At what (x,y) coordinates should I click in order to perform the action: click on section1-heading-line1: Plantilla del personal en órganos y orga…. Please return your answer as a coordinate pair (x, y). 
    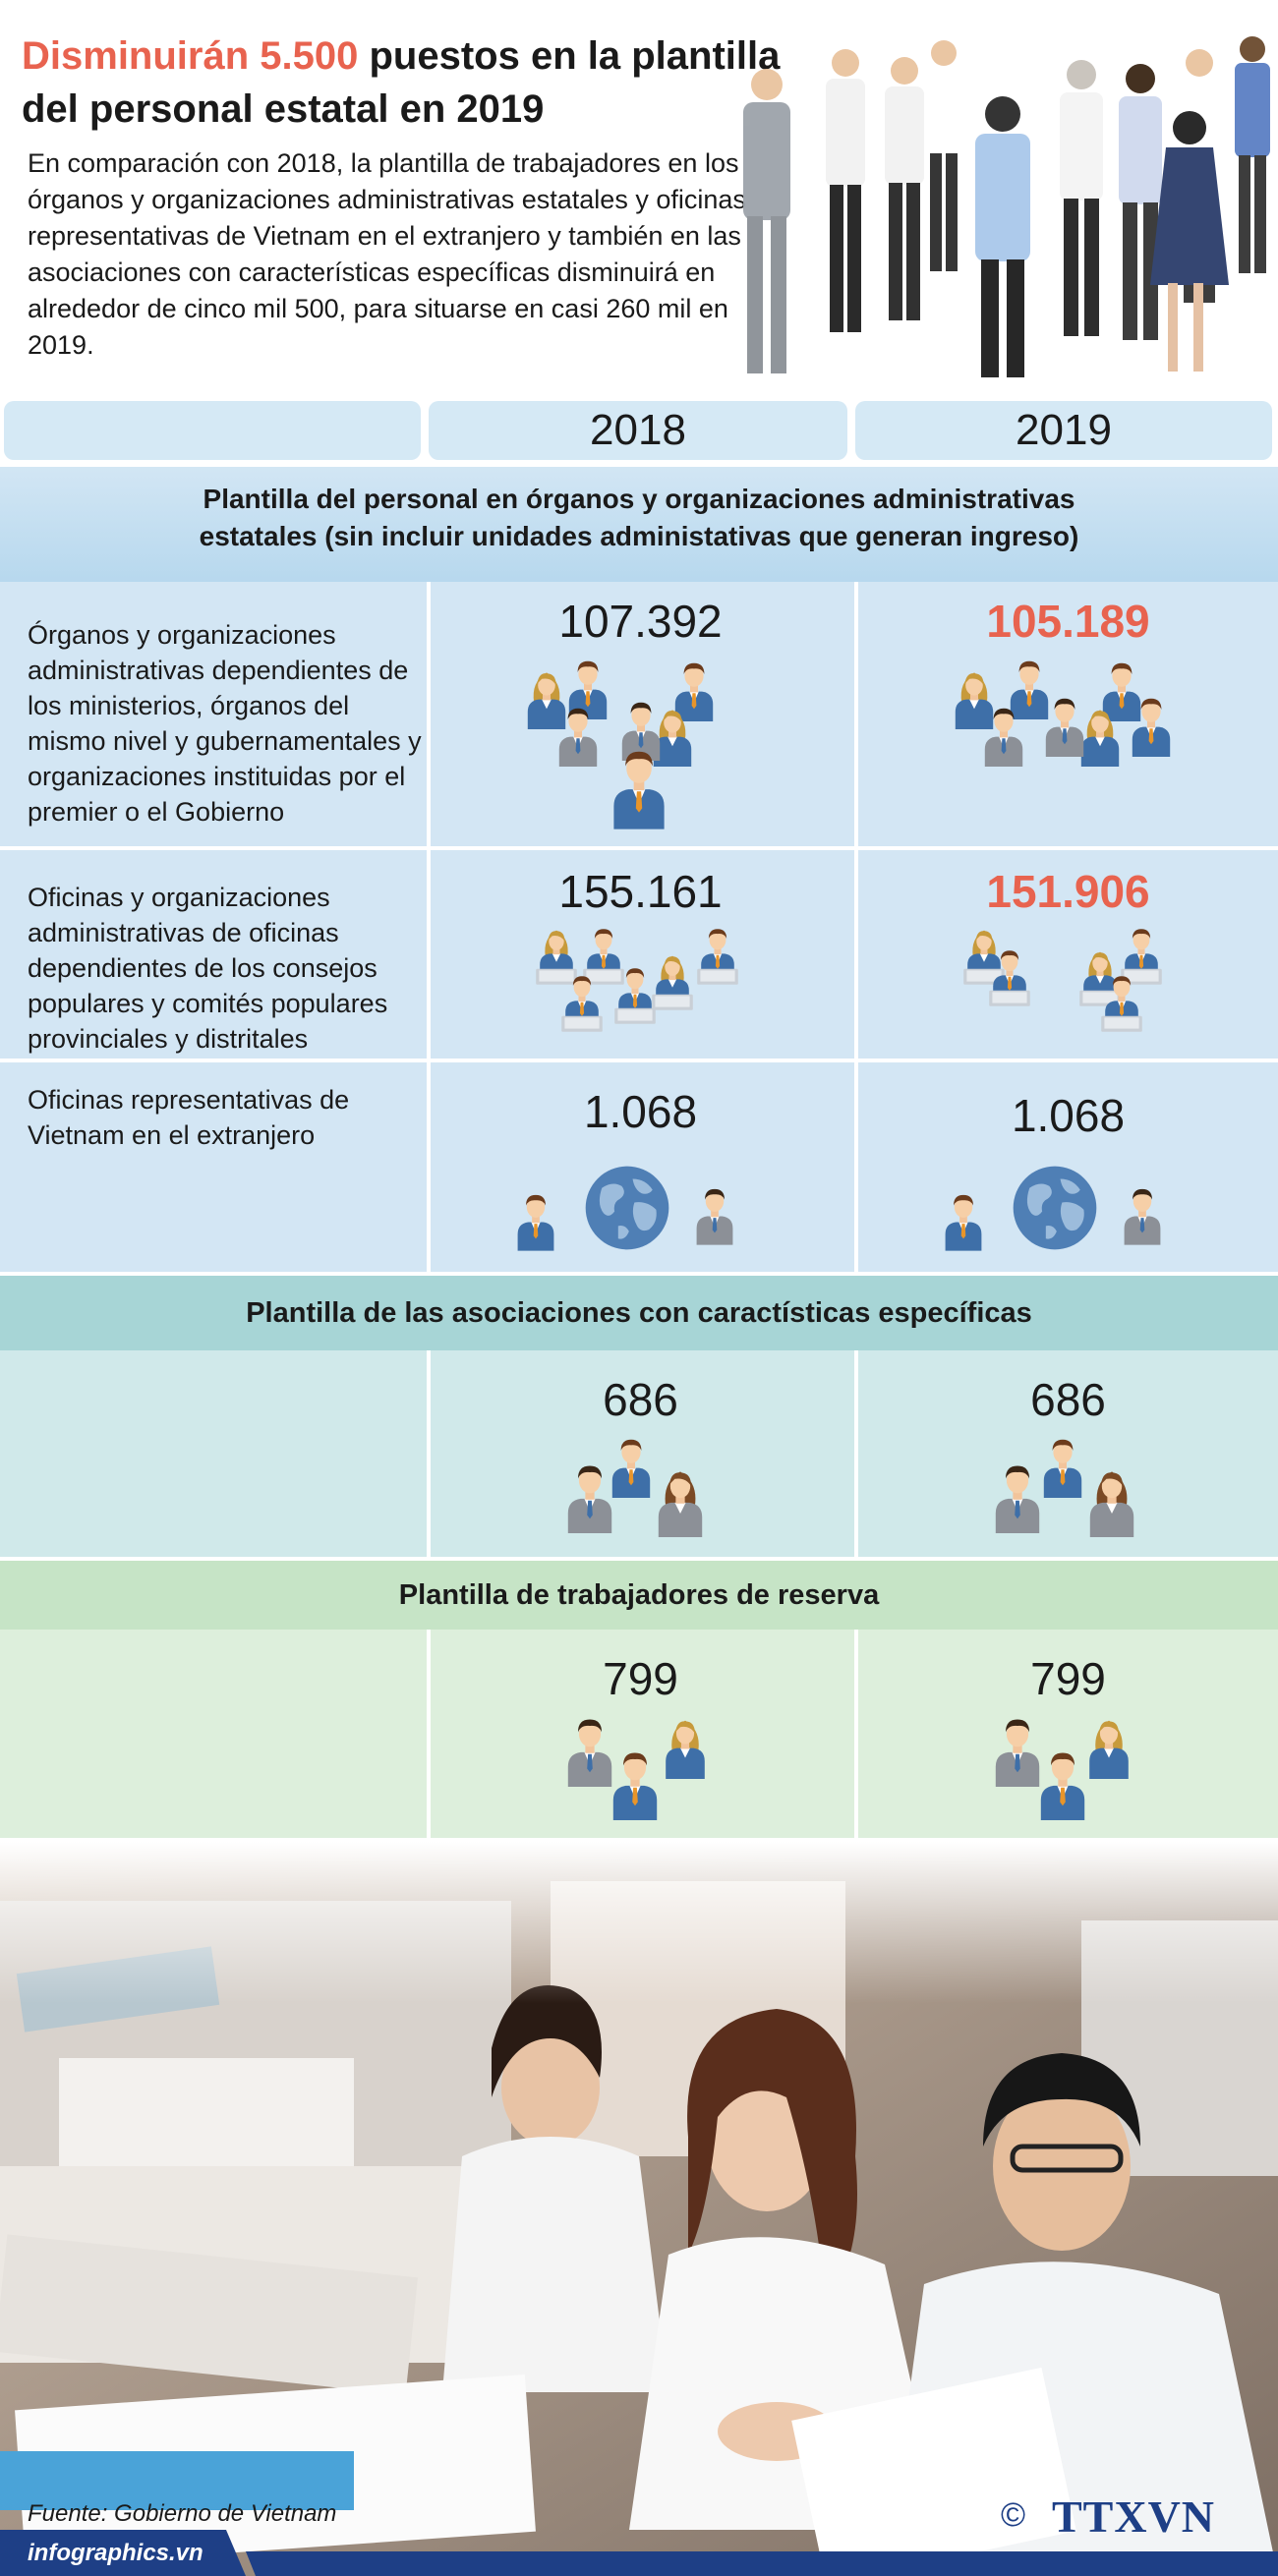
    Looking at the image, I should click on (639, 499).